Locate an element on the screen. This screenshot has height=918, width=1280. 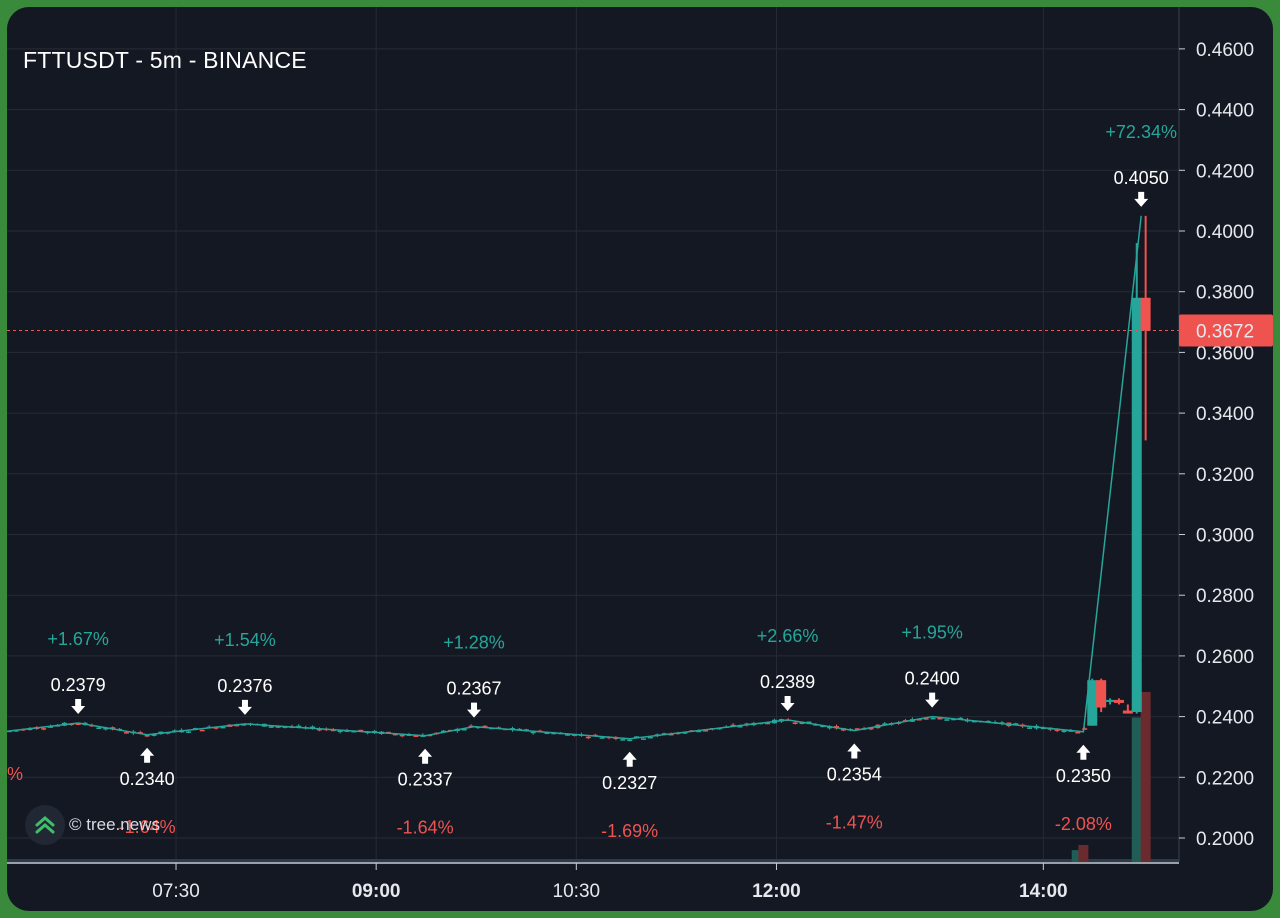
y-tick-label: 0.4200 is located at coordinates (1225, 171).